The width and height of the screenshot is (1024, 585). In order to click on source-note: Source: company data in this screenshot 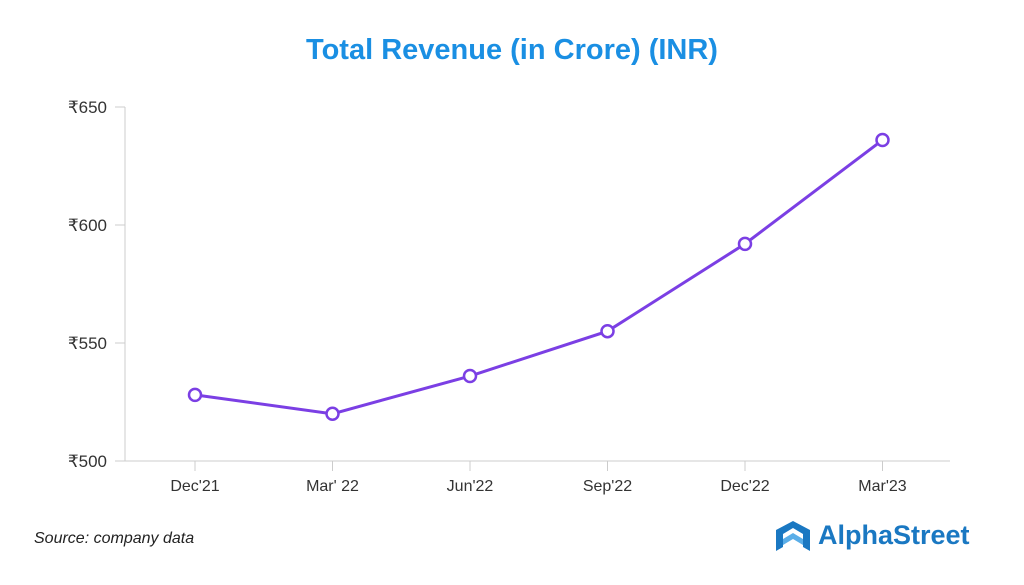, I will do `click(114, 538)`.